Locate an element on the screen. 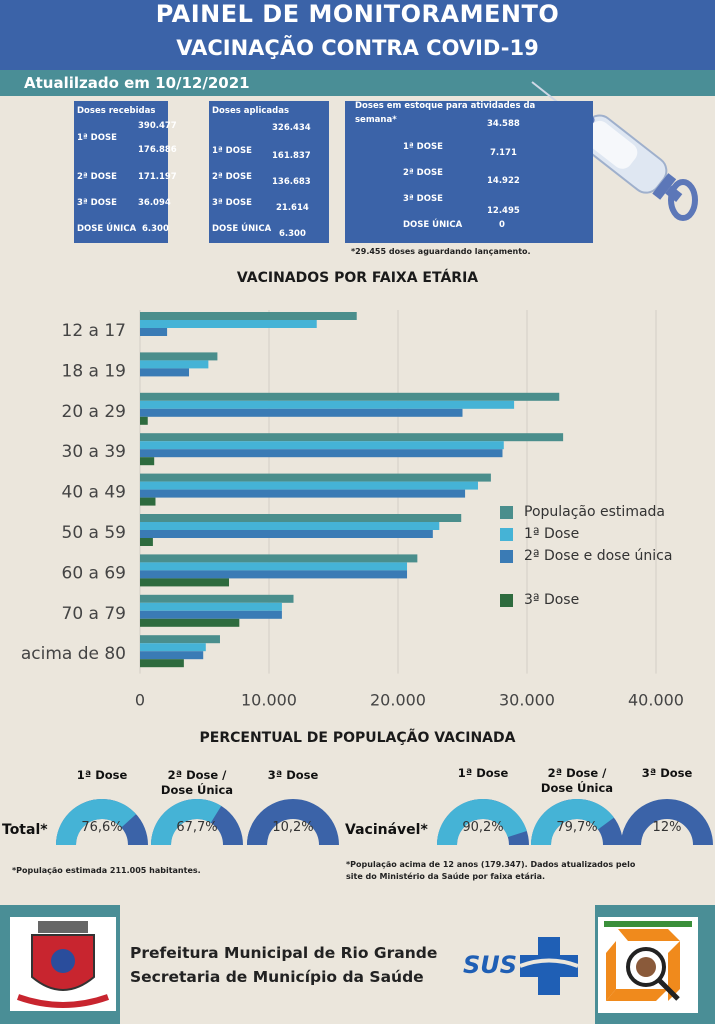 Image resolution: width=715 pixels, height=1024 pixels. applied-value-2: 136.683 is located at coordinates (291, 182).